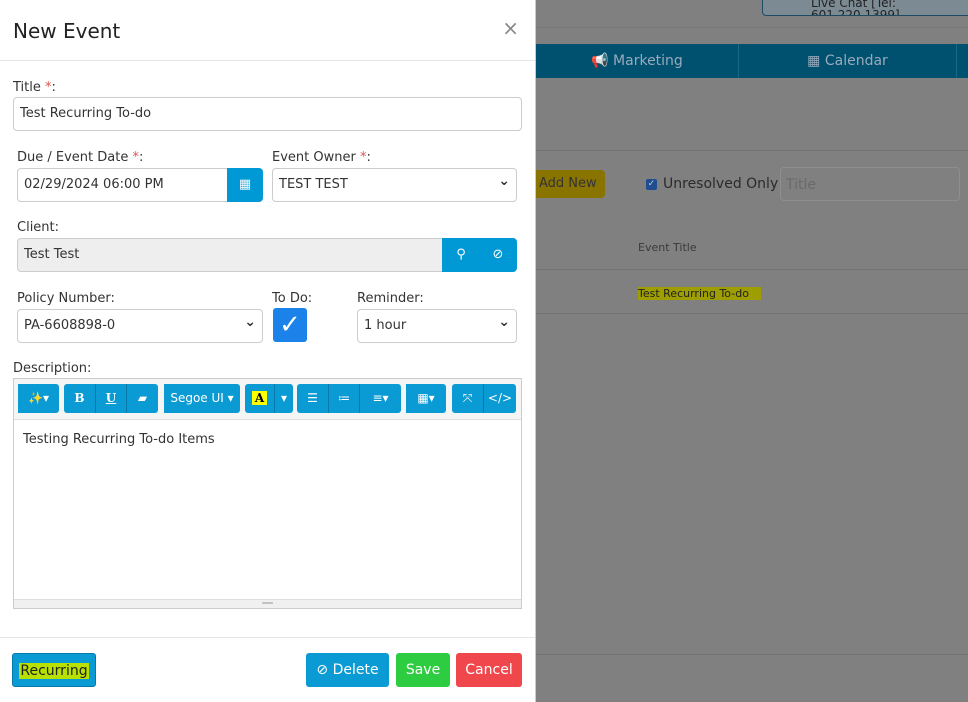 The width and height of the screenshot is (968, 702). What do you see at coordinates (602, 61) in the screenshot?
I see `megaphone-icon: 📢` at bounding box center [602, 61].